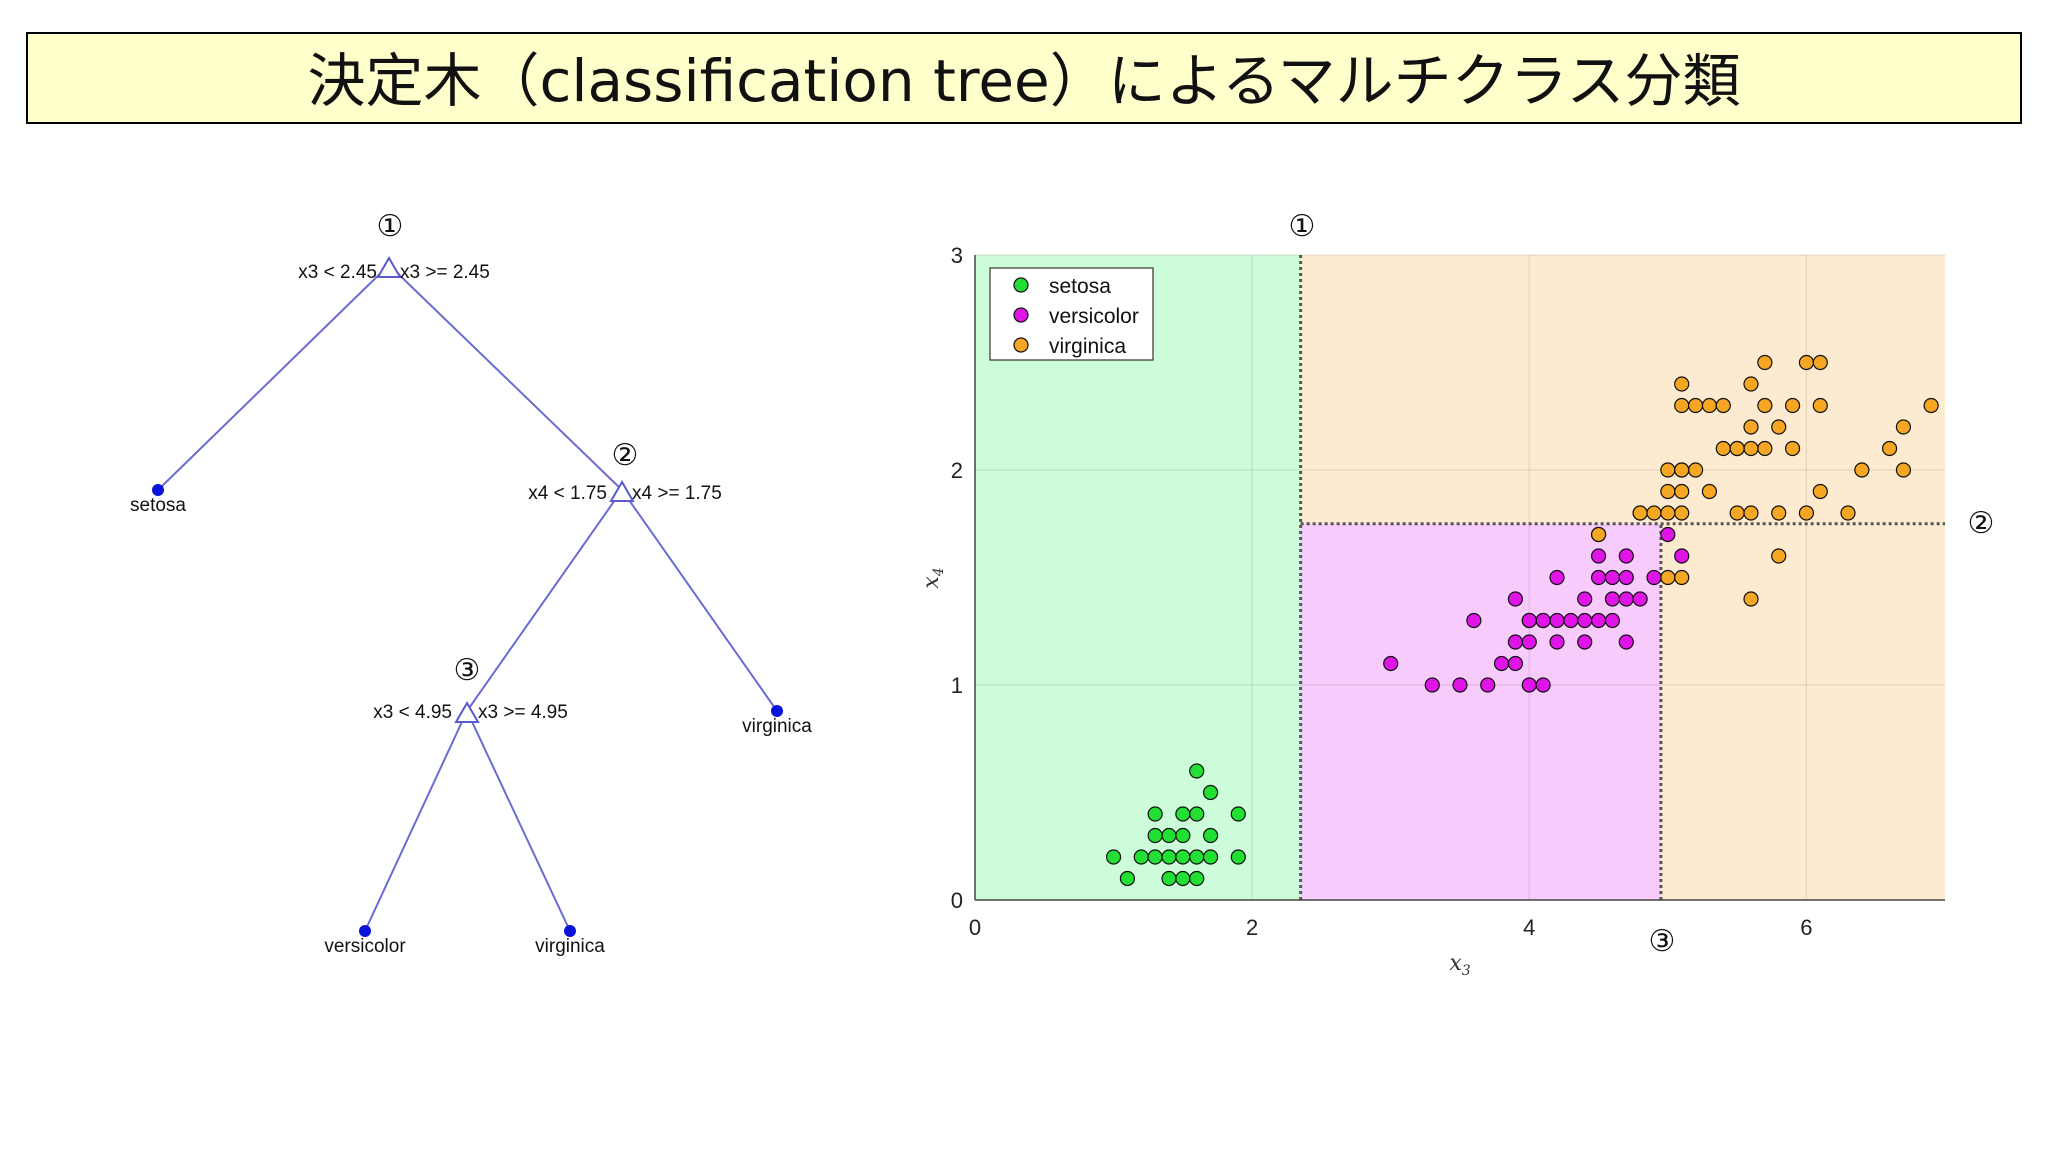  Describe the element at coordinates (523, 712) in the screenshot. I see `split-rule-right: x3 >= 4.95` at that location.